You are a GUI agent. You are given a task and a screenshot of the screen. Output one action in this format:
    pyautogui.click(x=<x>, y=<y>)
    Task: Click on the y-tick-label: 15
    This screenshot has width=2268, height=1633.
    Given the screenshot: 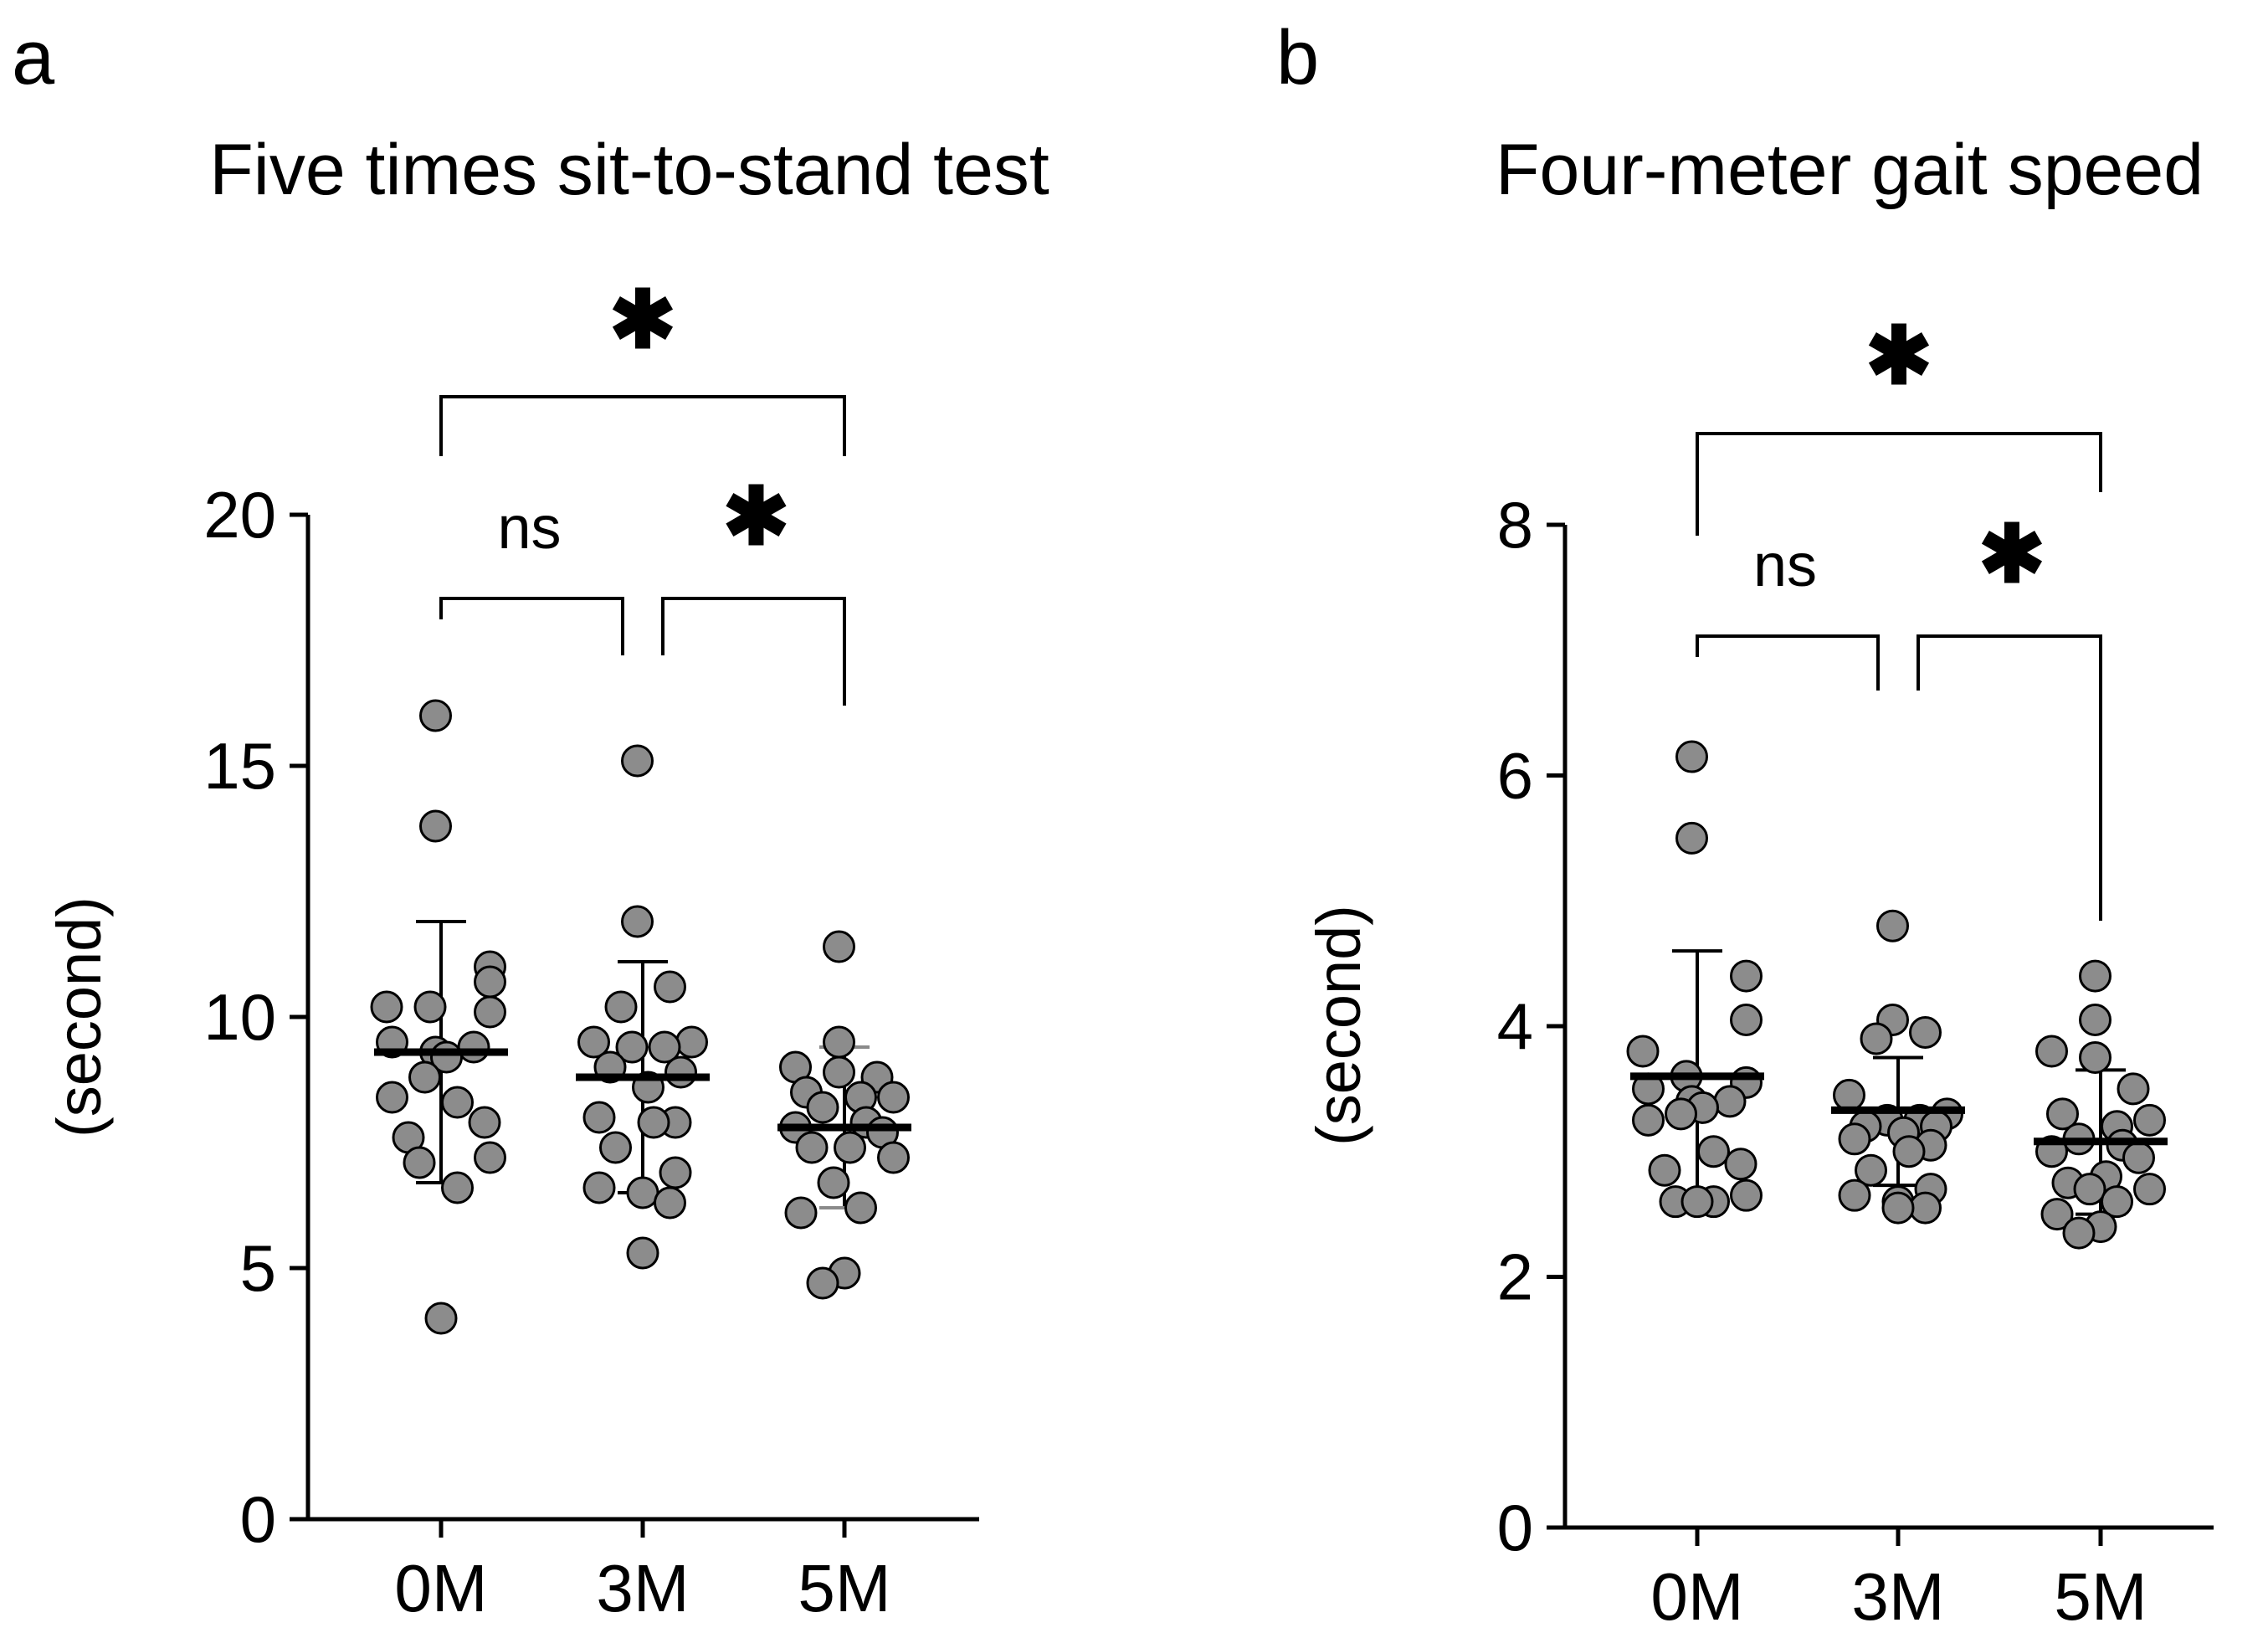 What is the action you would take?
    pyautogui.click(x=240, y=766)
    